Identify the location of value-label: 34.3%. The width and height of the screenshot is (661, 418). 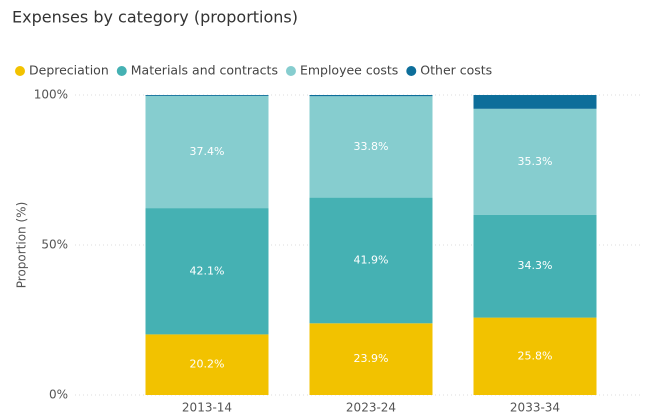
(535, 265).